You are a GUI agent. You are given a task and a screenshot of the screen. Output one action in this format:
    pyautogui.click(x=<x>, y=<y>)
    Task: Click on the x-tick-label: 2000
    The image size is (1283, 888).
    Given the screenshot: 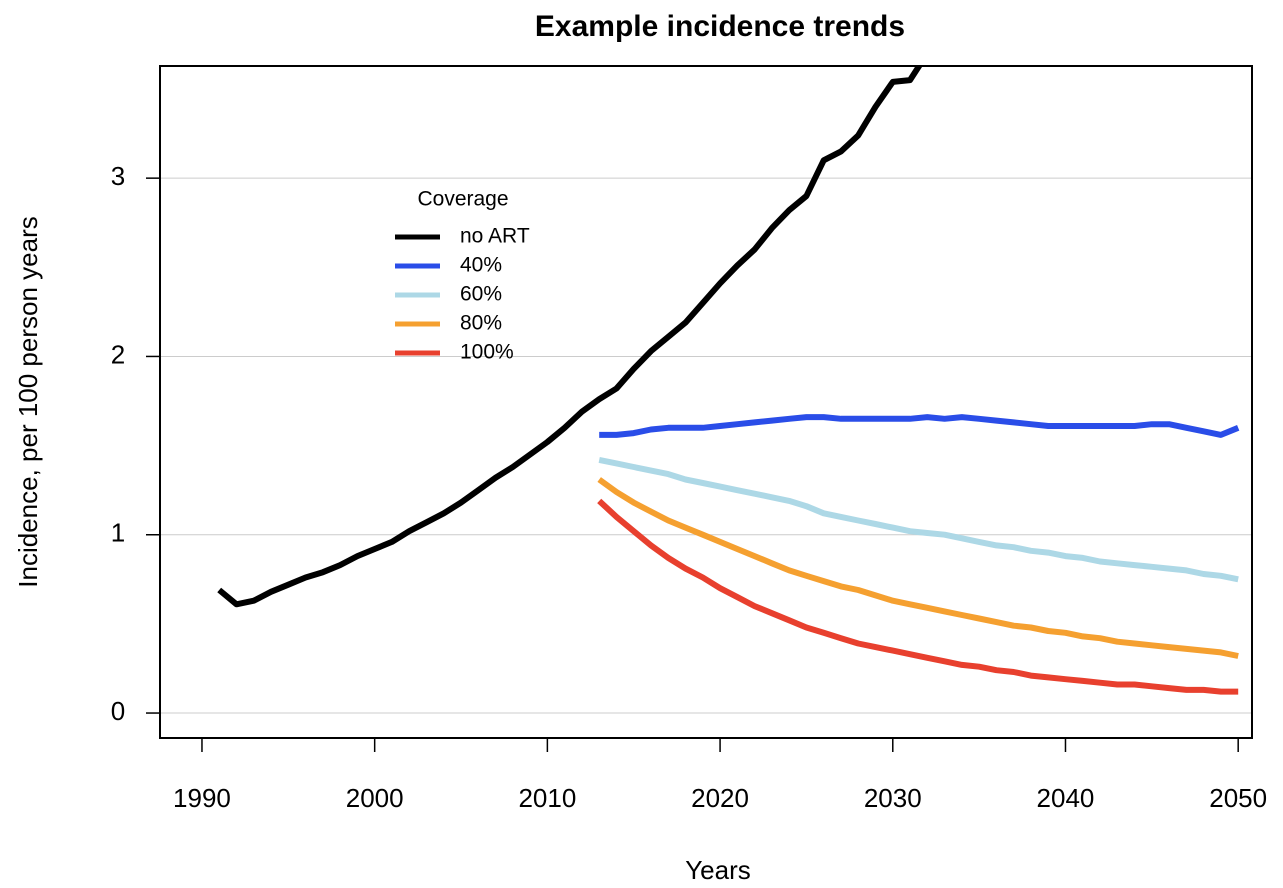 What is the action you would take?
    pyautogui.click(x=375, y=798)
    